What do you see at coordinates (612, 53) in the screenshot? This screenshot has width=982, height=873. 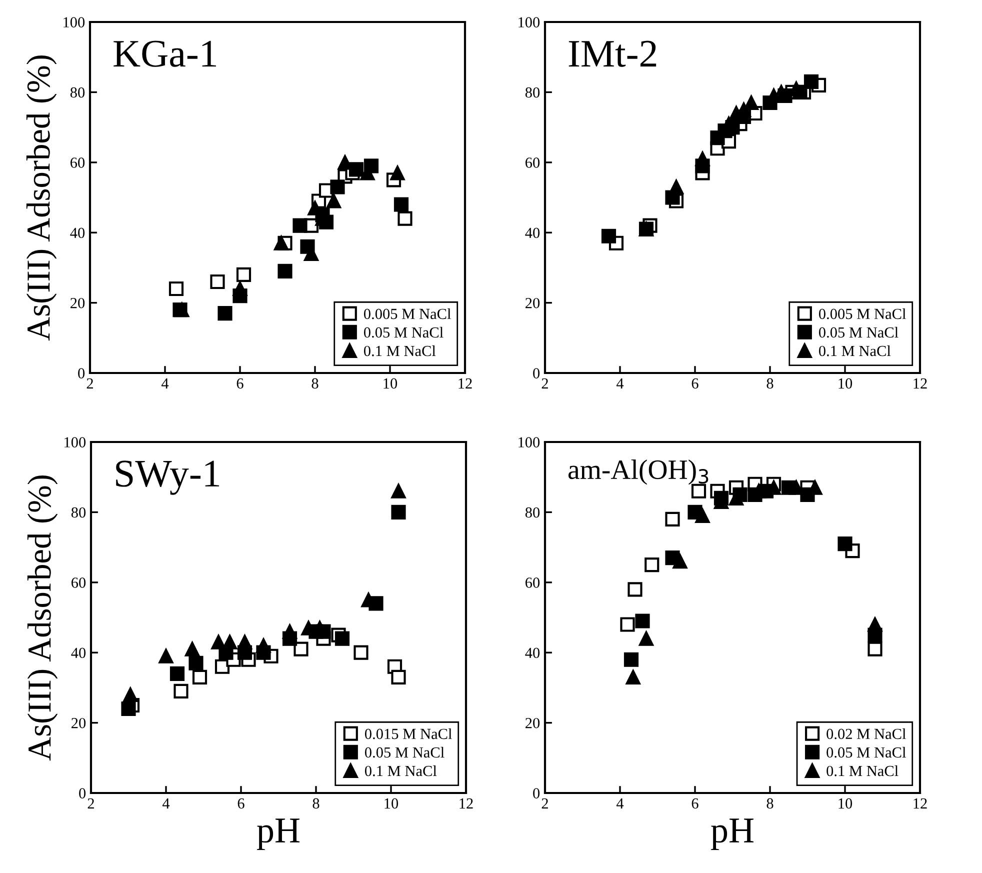 I see `chart-title: IMt-2` at bounding box center [612, 53].